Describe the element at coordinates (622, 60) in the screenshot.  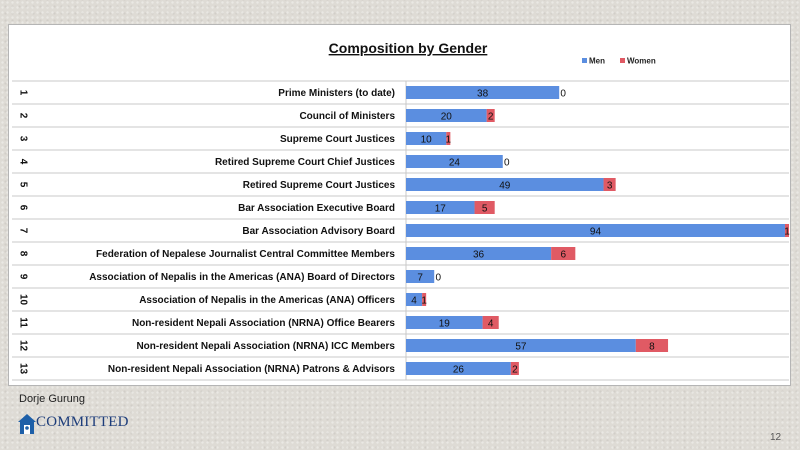
I see `legend-swatch-women` at that location.